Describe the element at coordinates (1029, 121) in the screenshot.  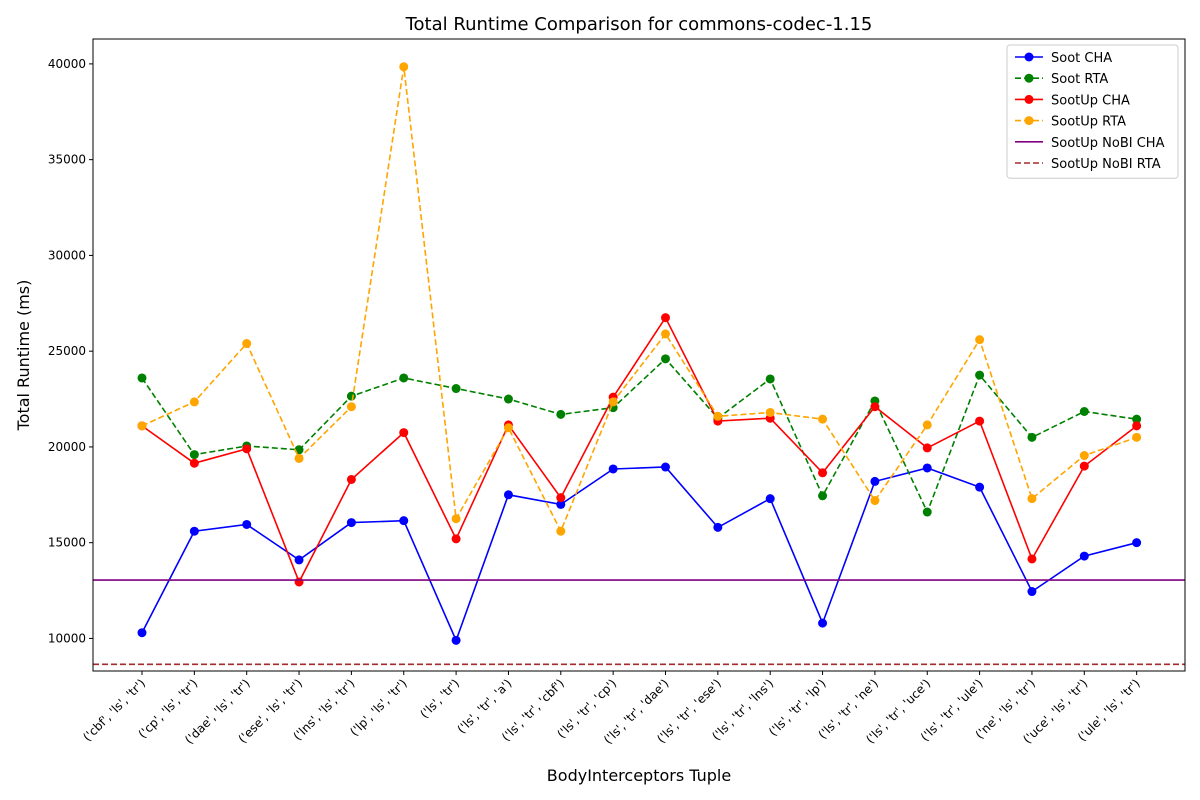
I see `legend-marker-sootup-rta` at that location.